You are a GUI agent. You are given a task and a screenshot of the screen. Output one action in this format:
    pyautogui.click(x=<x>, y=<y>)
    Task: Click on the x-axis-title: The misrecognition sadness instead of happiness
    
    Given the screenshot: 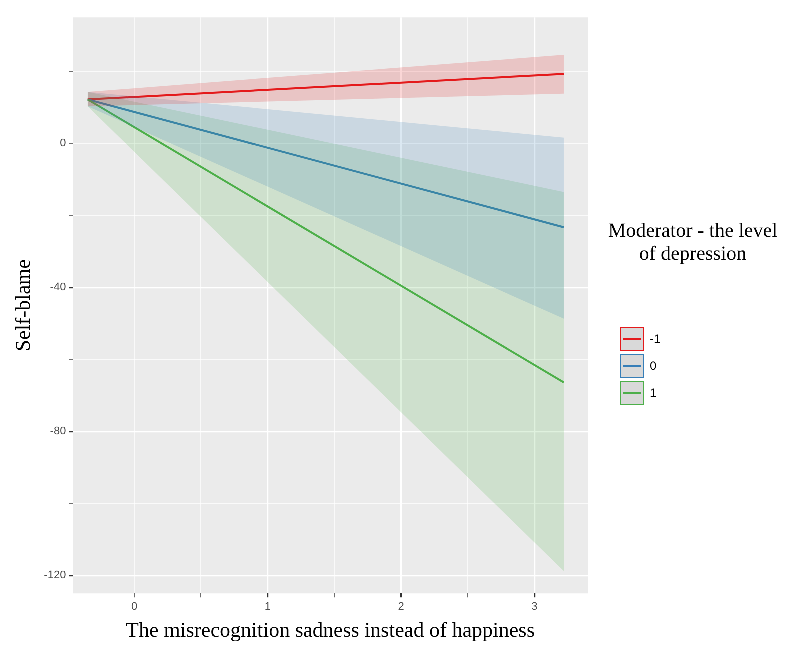 What is the action you would take?
    pyautogui.click(x=331, y=630)
    